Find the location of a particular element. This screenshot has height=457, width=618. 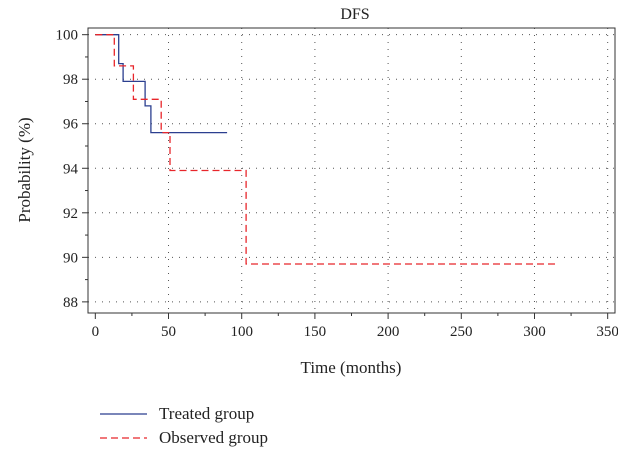

x-tick-label: 250 is located at coordinates (461, 332).